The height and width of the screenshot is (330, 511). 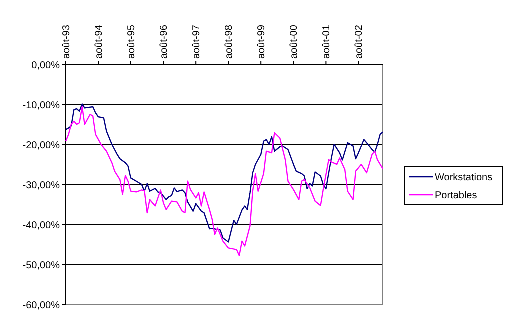 I want to click on x-tick-label: août-93, so click(x=67, y=41).